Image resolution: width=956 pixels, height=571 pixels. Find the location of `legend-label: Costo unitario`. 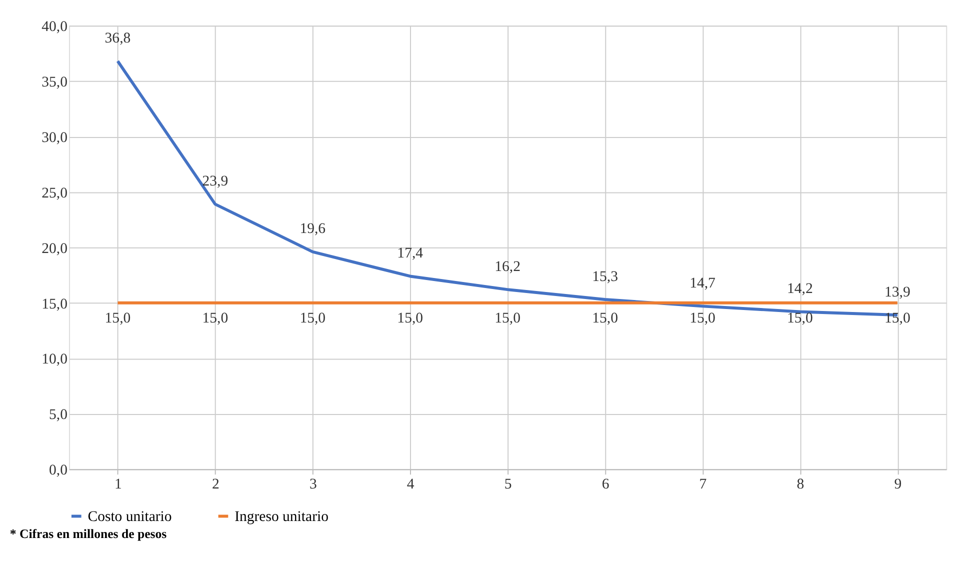

legend-label: Costo unitario is located at coordinates (130, 517).